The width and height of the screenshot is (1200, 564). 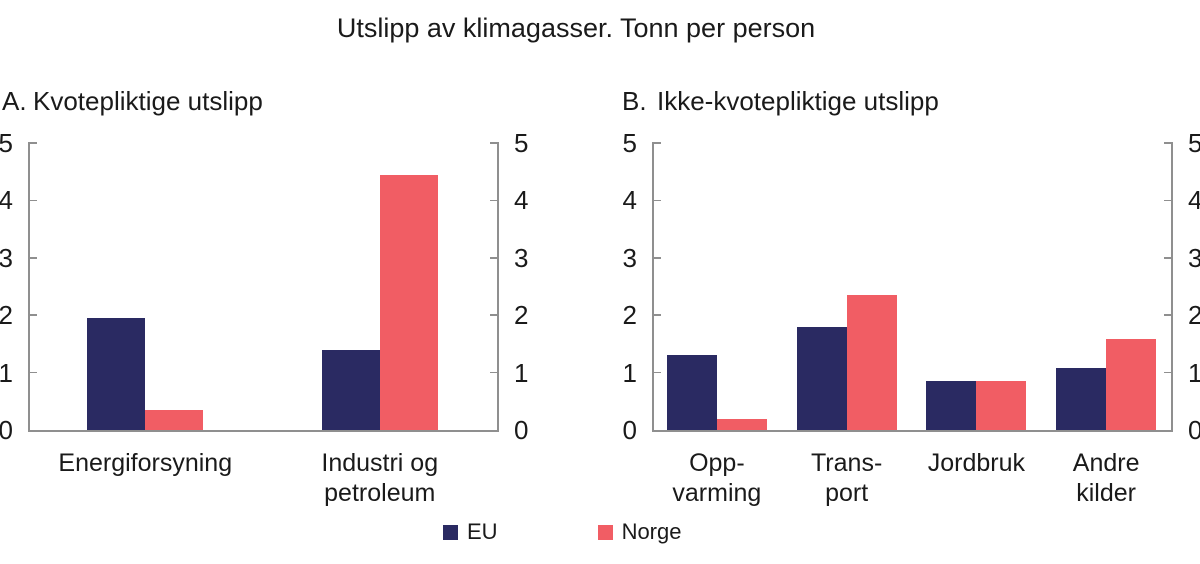 What do you see at coordinates (576, 28) in the screenshot?
I see `page-title: Utslipp av klimagasser. Tonn per person` at bounding box center [576, 28].